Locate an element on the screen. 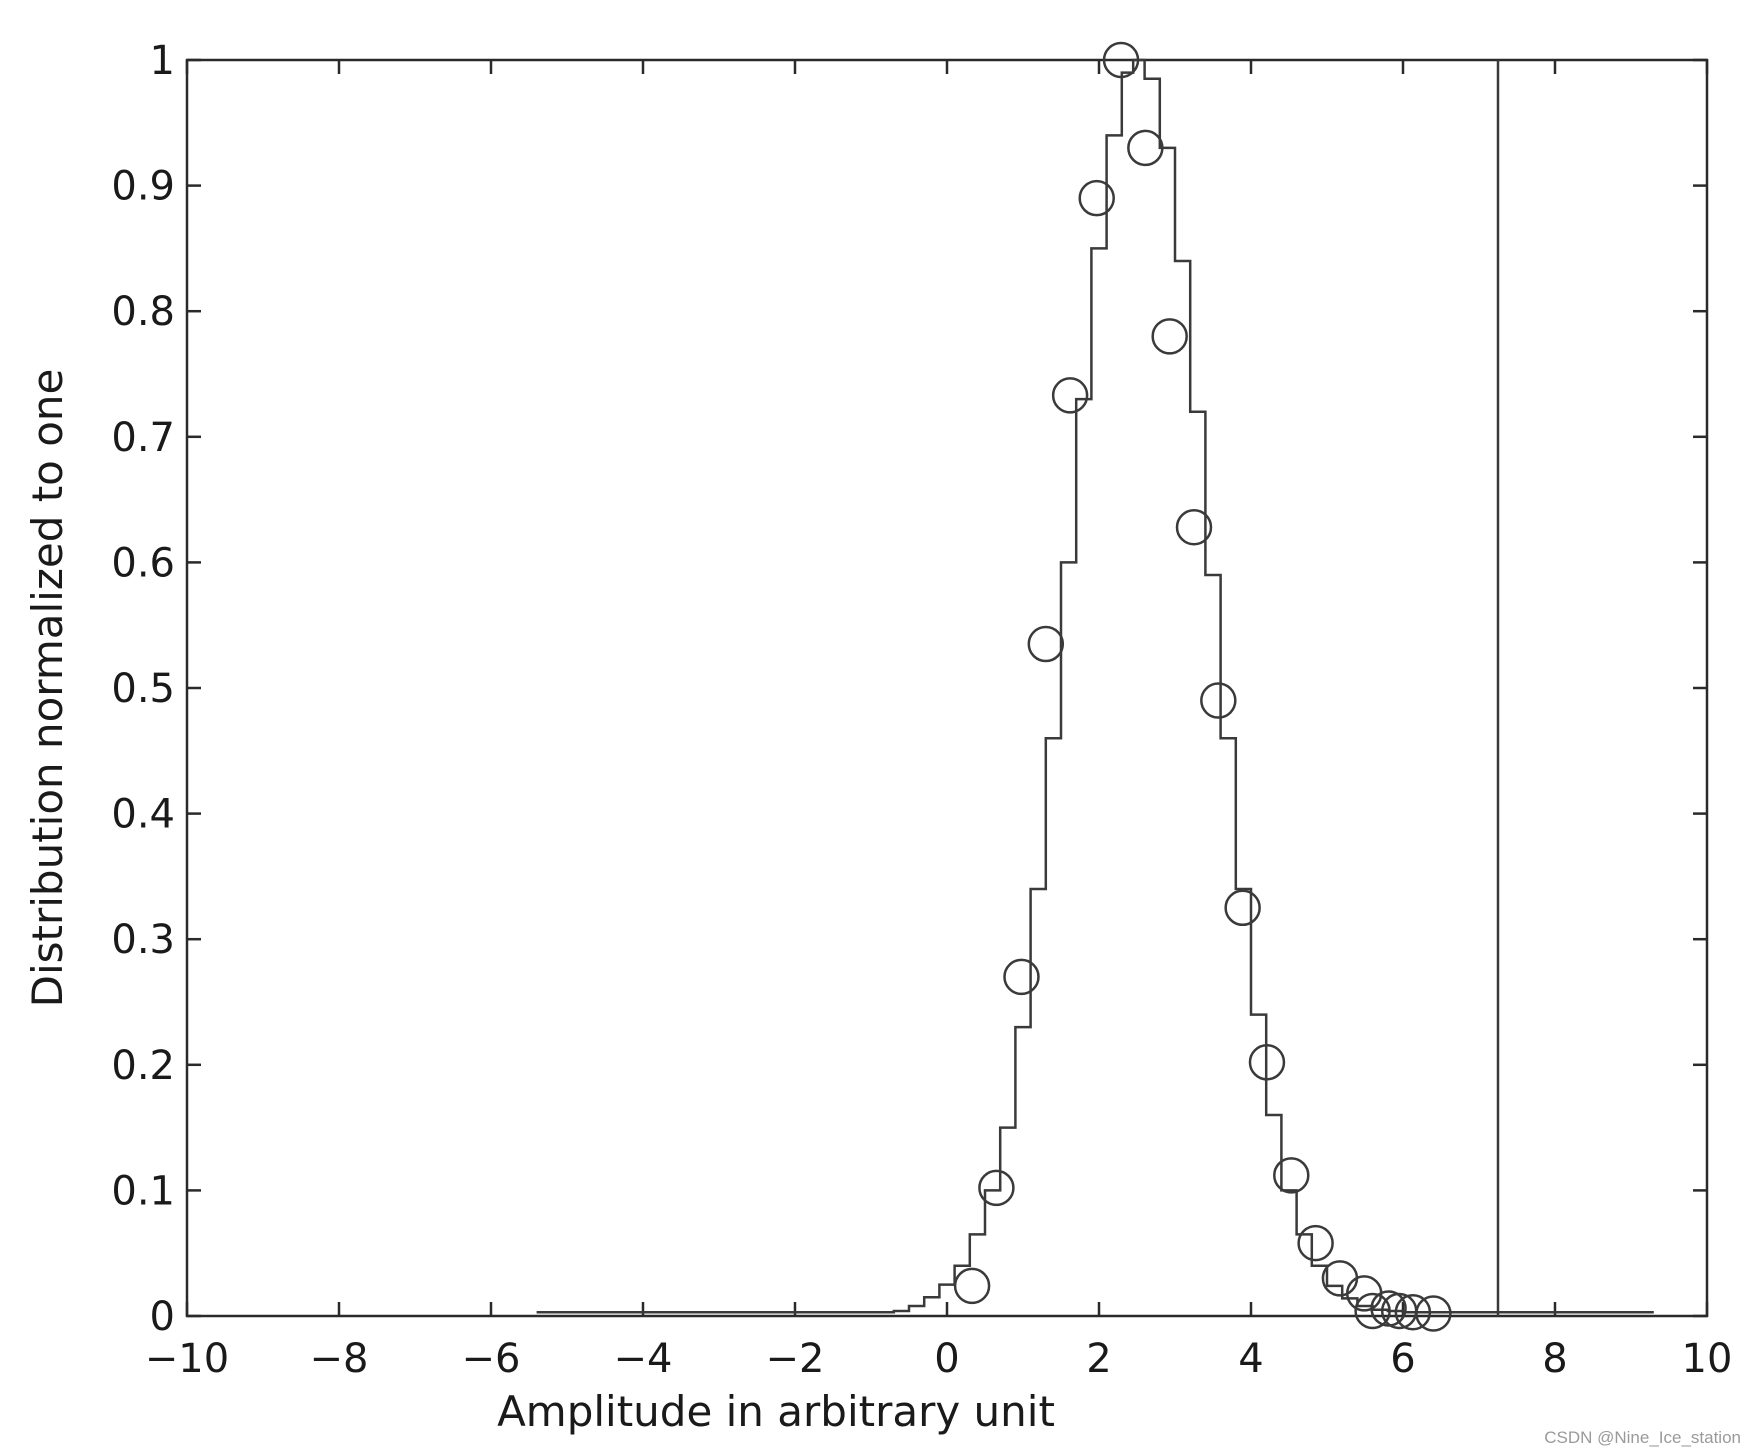 This screenshot has width=1756, height=1455. x-axis-label: Amplitude in arbitrary unit is located at coordinates (776, 1411).